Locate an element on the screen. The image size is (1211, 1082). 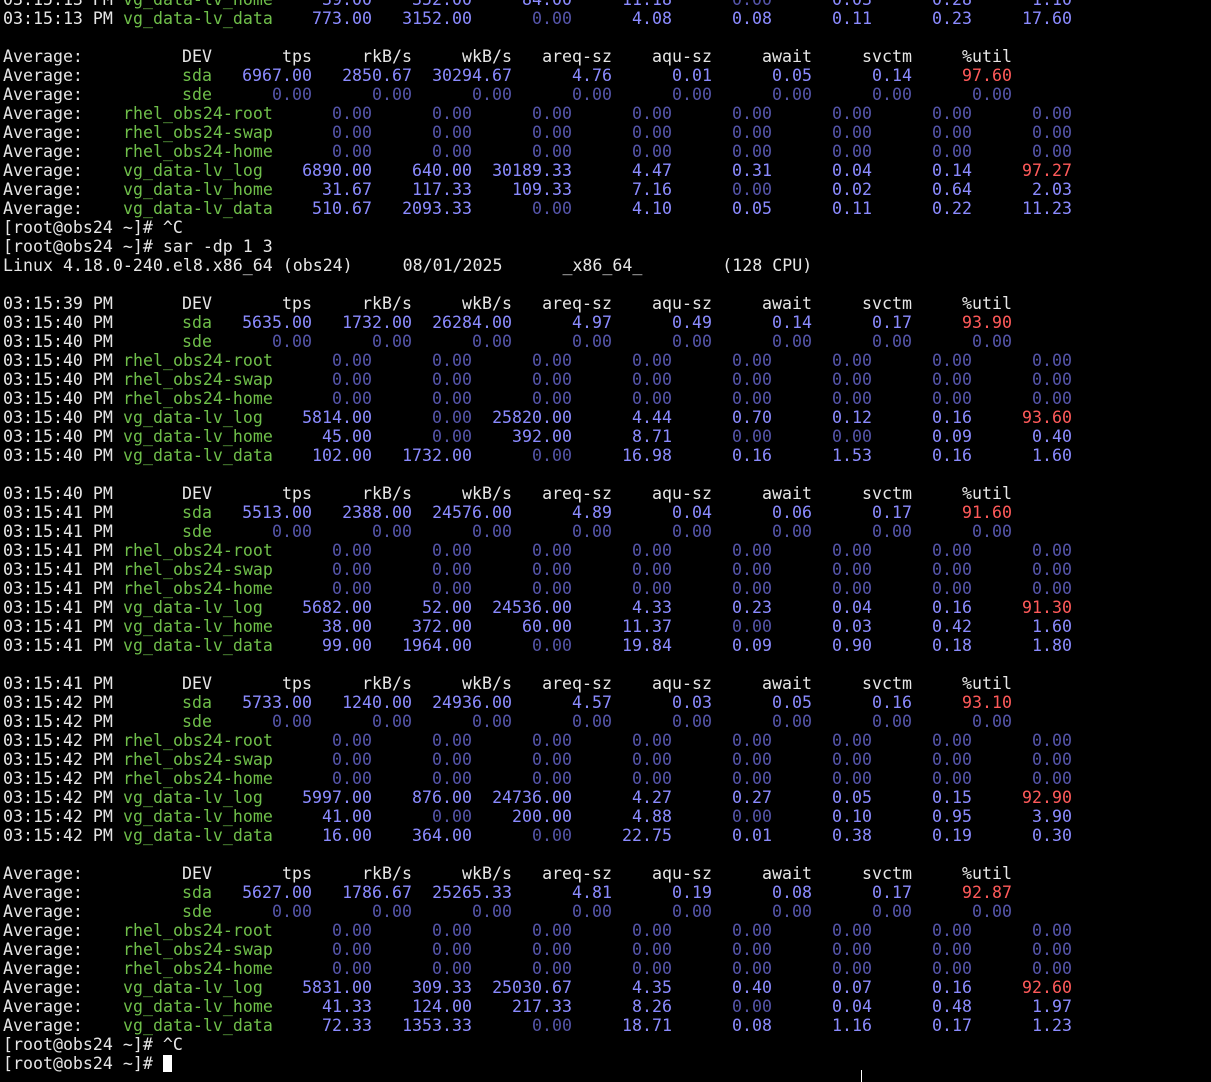
metric-value: 30189.33 is located at coordinates (532, 170).